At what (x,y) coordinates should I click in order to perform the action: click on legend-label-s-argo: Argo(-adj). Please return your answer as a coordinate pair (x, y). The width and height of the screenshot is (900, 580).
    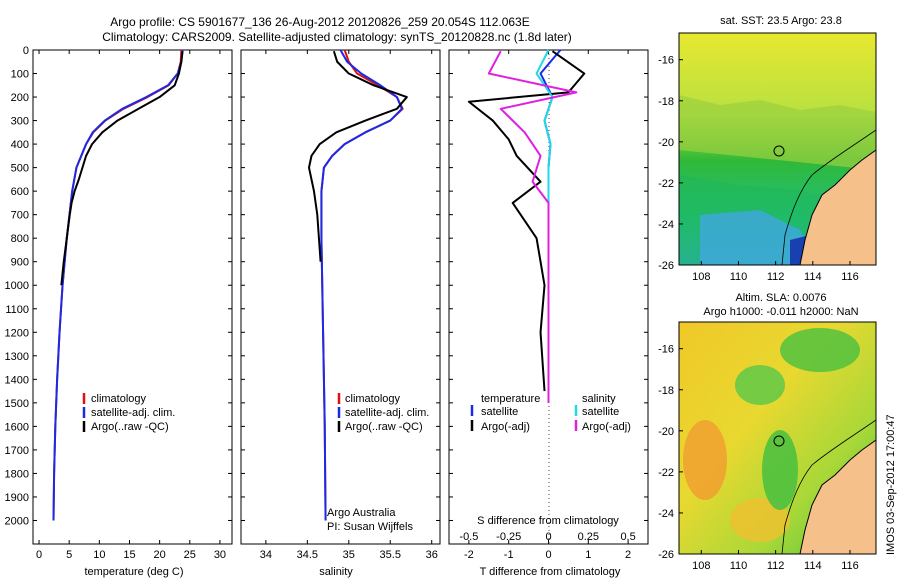
    Looking at the image, I should click on (606, 427).